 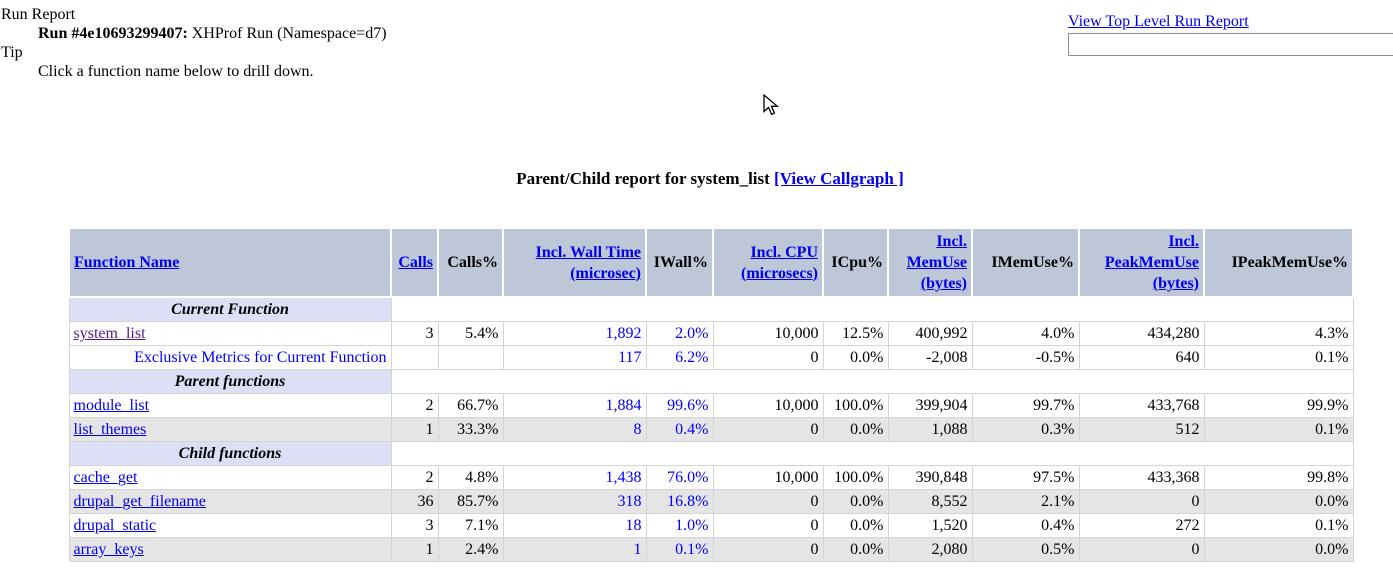 What do you see at coordinates (1025, 549) in the screenshot?
I see `value-cell: 0.5%` at bounding box center [1025, 549].